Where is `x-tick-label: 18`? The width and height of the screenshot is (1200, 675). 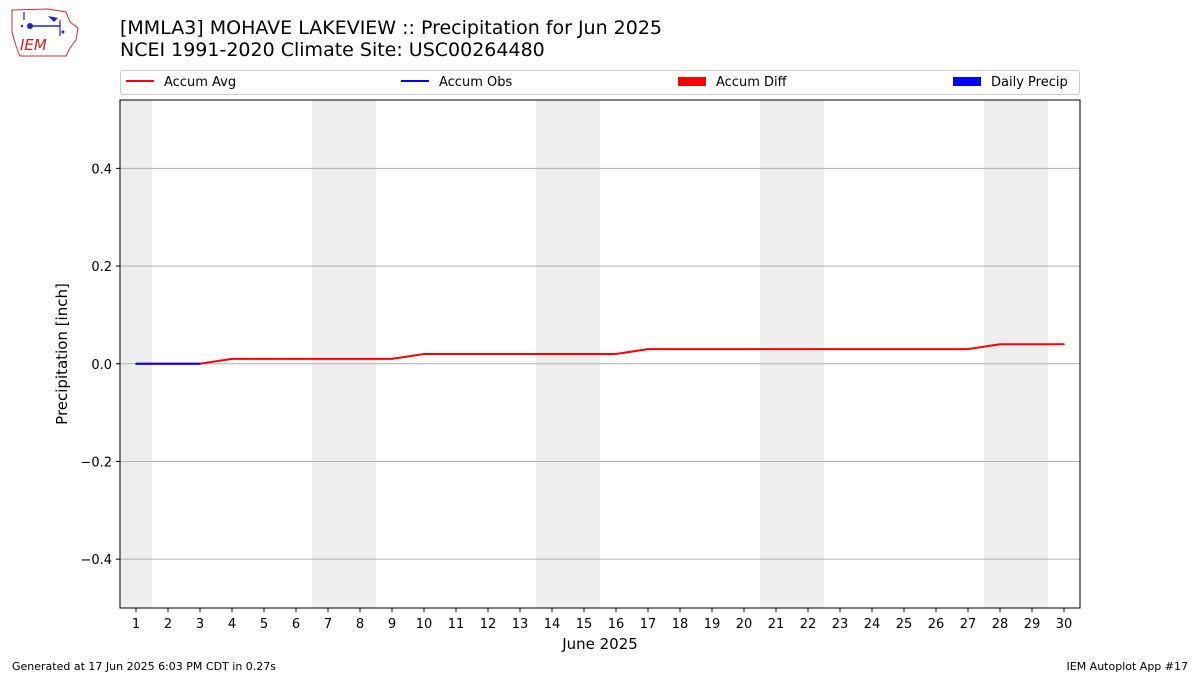 x-tick-label: 18 is located at coordinates (680, 624).